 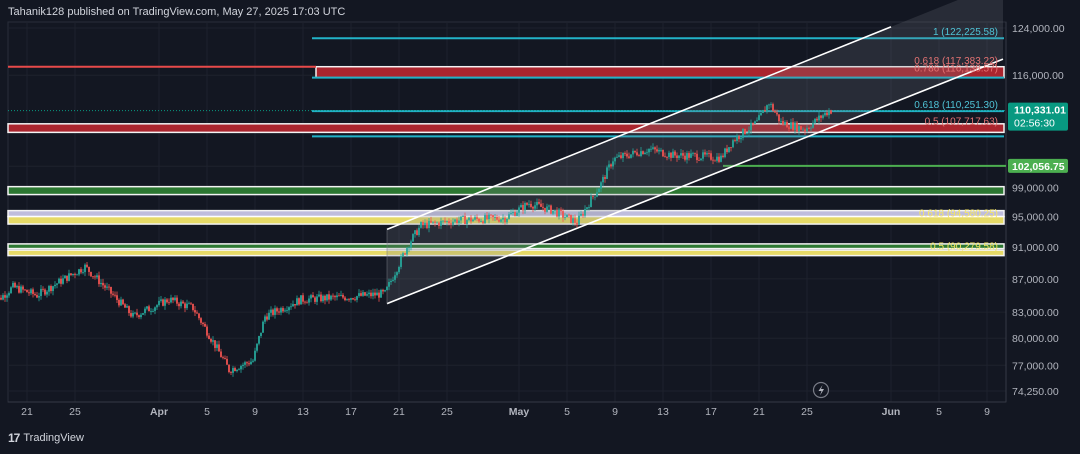 I want to click on replay-icon, so click(x=821, y=390).